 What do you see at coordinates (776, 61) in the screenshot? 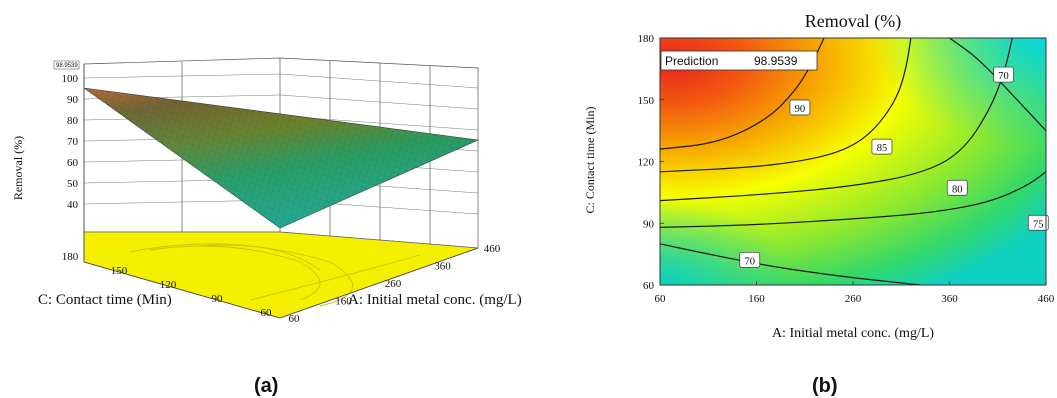
I see `prediction-value: 98.9539` at bounding box center [776, 61].